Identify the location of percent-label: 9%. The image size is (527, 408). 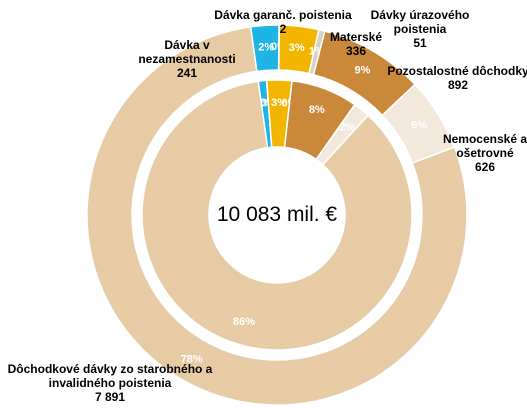
(363, 70).